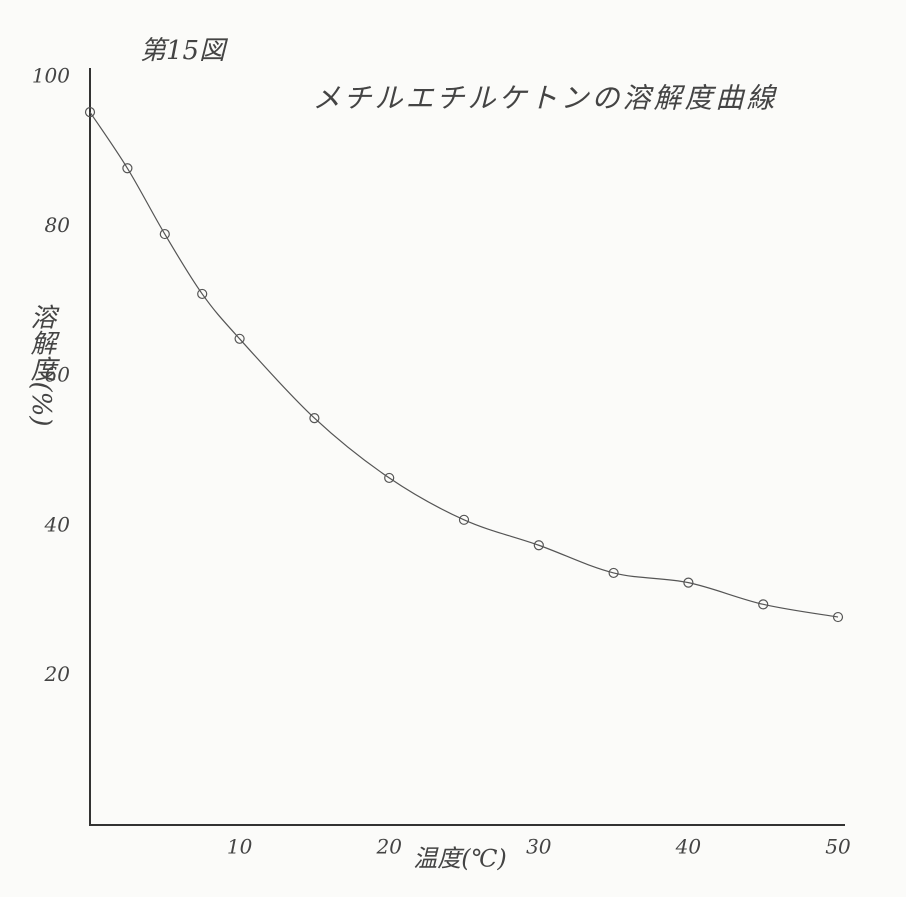 This screenshot has width=906, height=897. I want to click on y-tick-label: 40, so click(57, 524).